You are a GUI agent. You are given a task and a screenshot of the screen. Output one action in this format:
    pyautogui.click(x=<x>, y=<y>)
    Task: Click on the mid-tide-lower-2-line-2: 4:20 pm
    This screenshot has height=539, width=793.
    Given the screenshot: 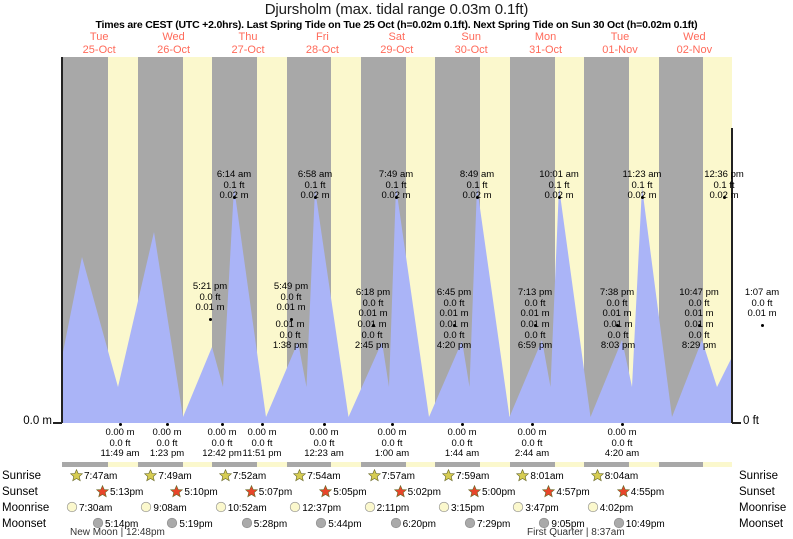 What is the action you would take?
    pyautogui.click(x=454, y=345)
    